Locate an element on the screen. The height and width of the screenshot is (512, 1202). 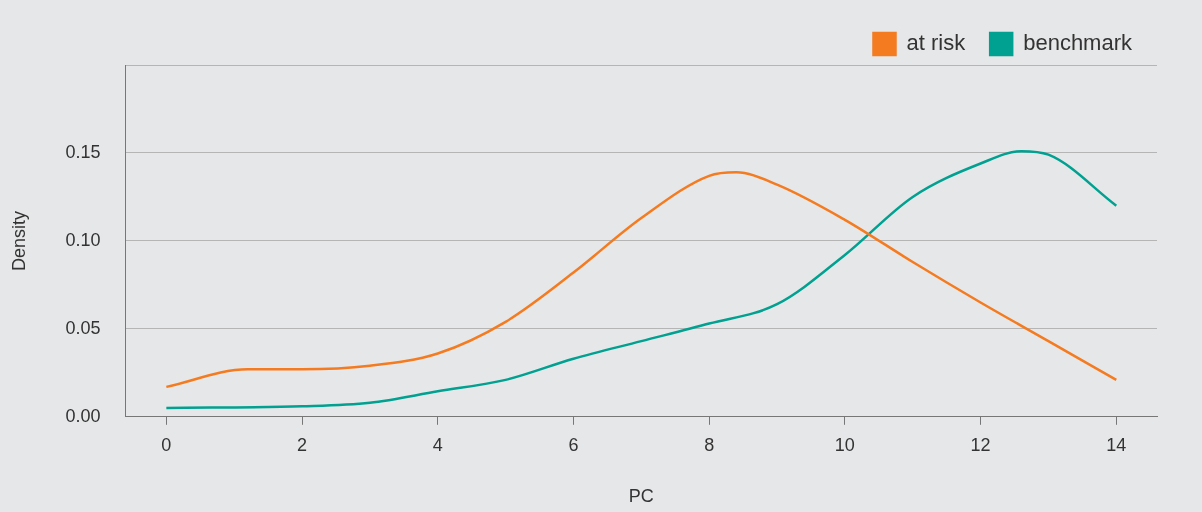
x-tick-label: 6 is located at coordinates (573, 444).